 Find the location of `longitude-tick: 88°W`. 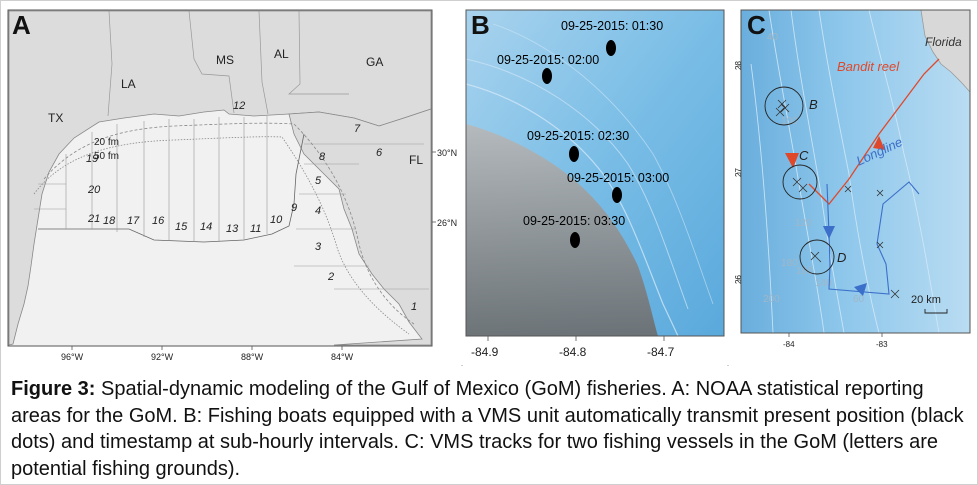

longitude-tick: 88°W is located at coordinates (252, 357).